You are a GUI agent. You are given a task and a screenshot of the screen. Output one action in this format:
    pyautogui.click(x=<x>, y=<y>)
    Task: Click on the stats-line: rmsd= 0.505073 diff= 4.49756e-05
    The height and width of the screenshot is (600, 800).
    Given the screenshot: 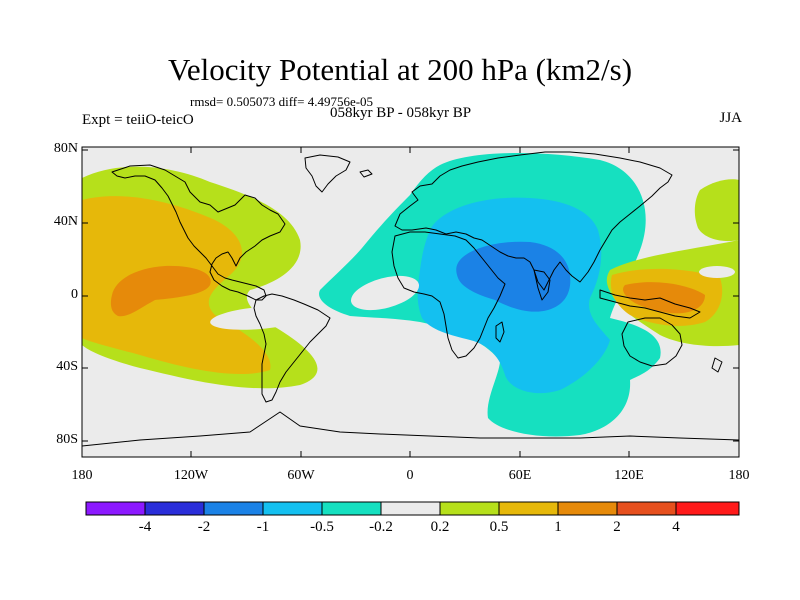 What is the action you would take?
    pyautogui.click(x=282, y=101)
    